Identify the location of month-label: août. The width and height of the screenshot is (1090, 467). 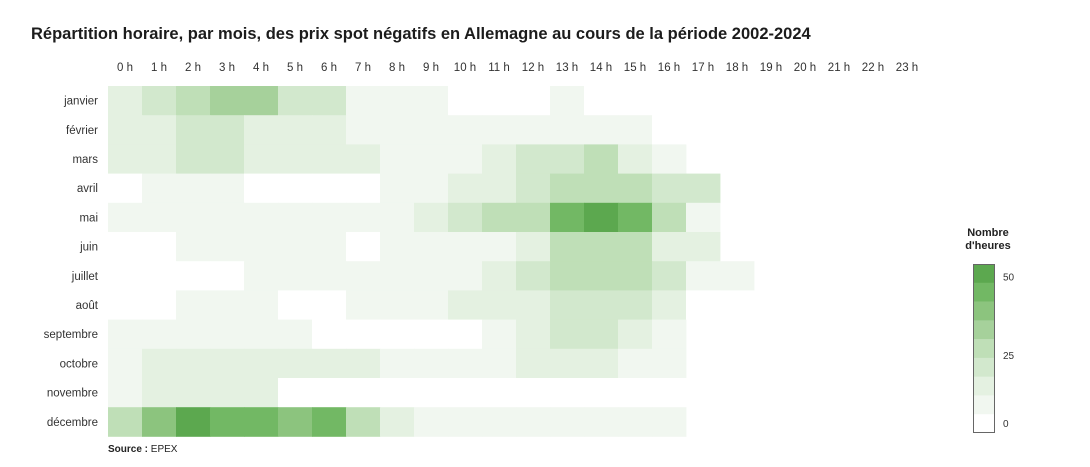
(87, 306).